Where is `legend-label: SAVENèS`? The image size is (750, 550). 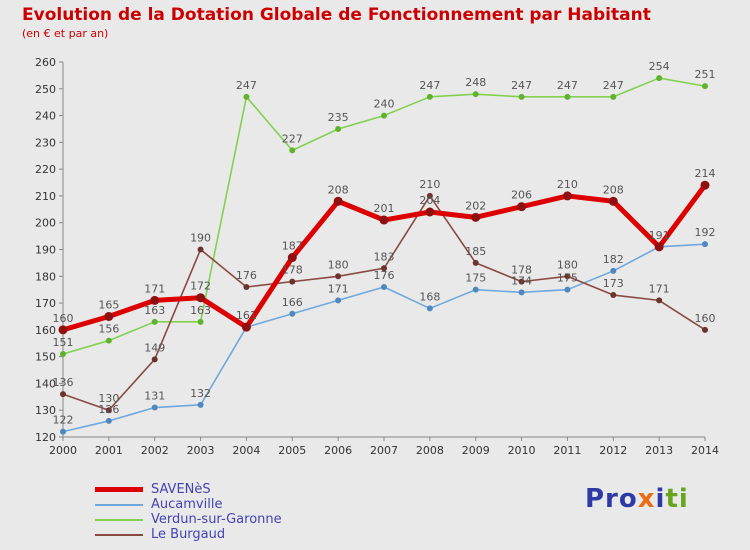
legend-label: SAVENèS is located at coordinates (181, 489).